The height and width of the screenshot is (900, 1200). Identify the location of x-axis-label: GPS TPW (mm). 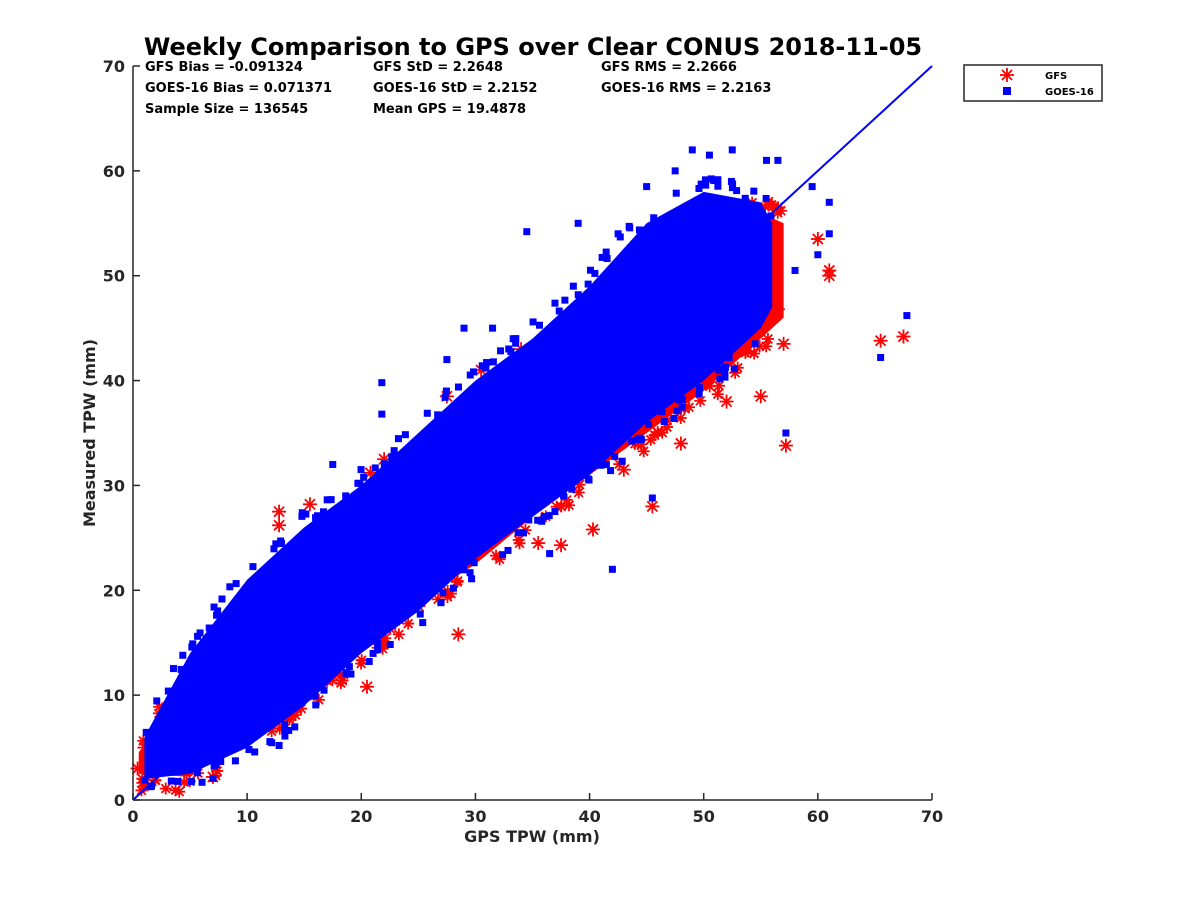
(532, 836).